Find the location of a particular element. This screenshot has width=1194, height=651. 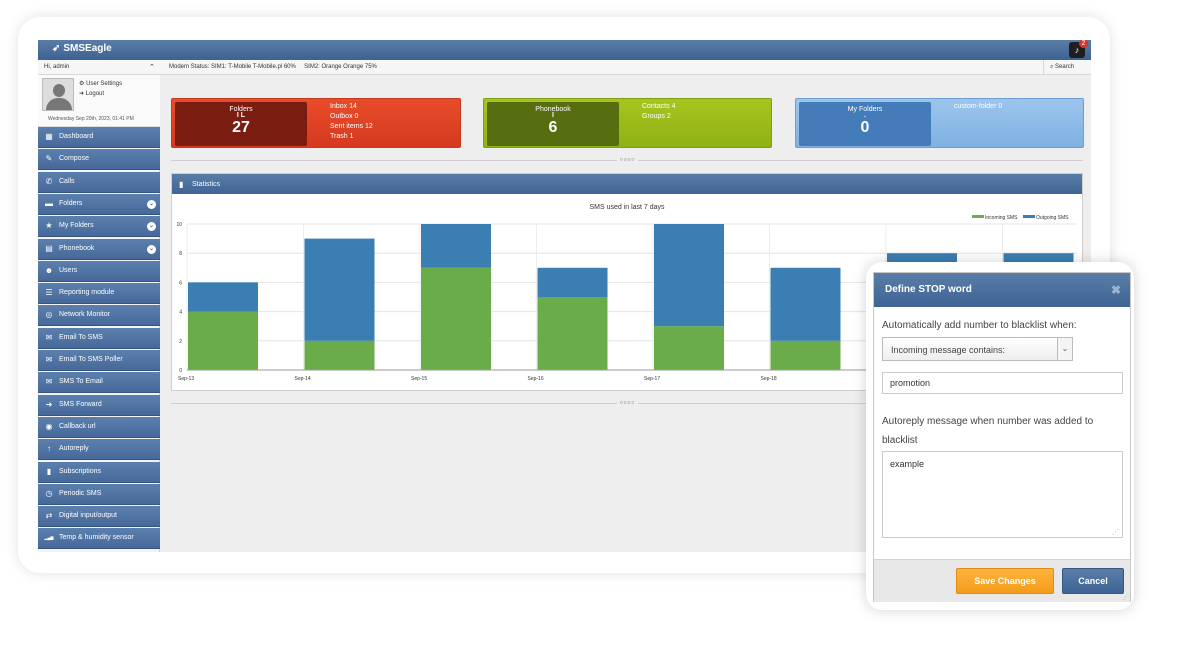

sidebar-item-label: Compose is located at coordinates (74, 159).